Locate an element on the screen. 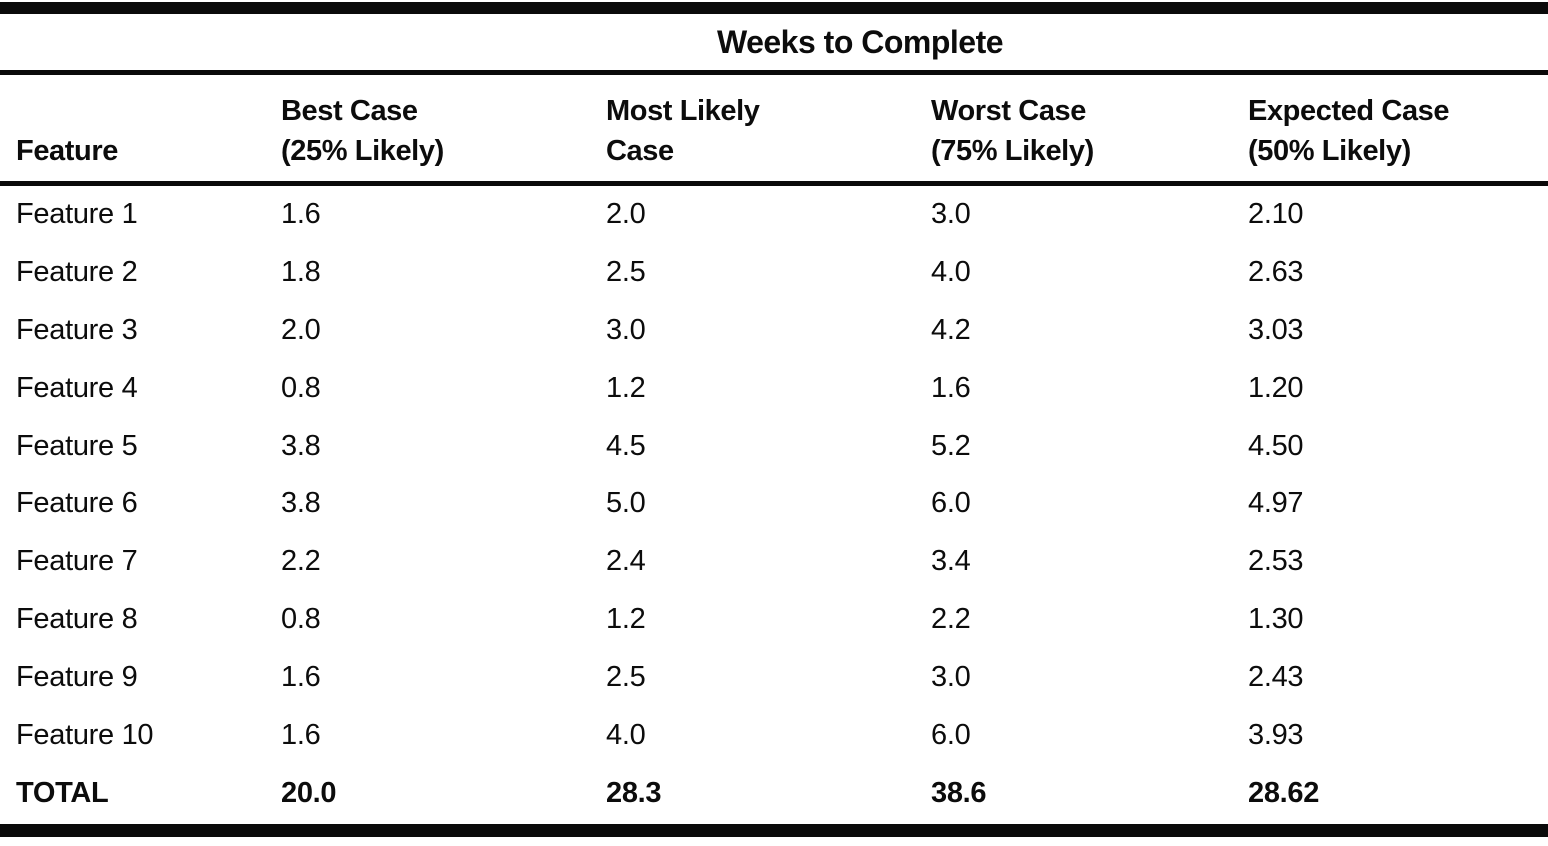 The height and width of the screenshot is (846, 1548). cell-expected-case: 2.63 is located at coordinates (1276, 272).